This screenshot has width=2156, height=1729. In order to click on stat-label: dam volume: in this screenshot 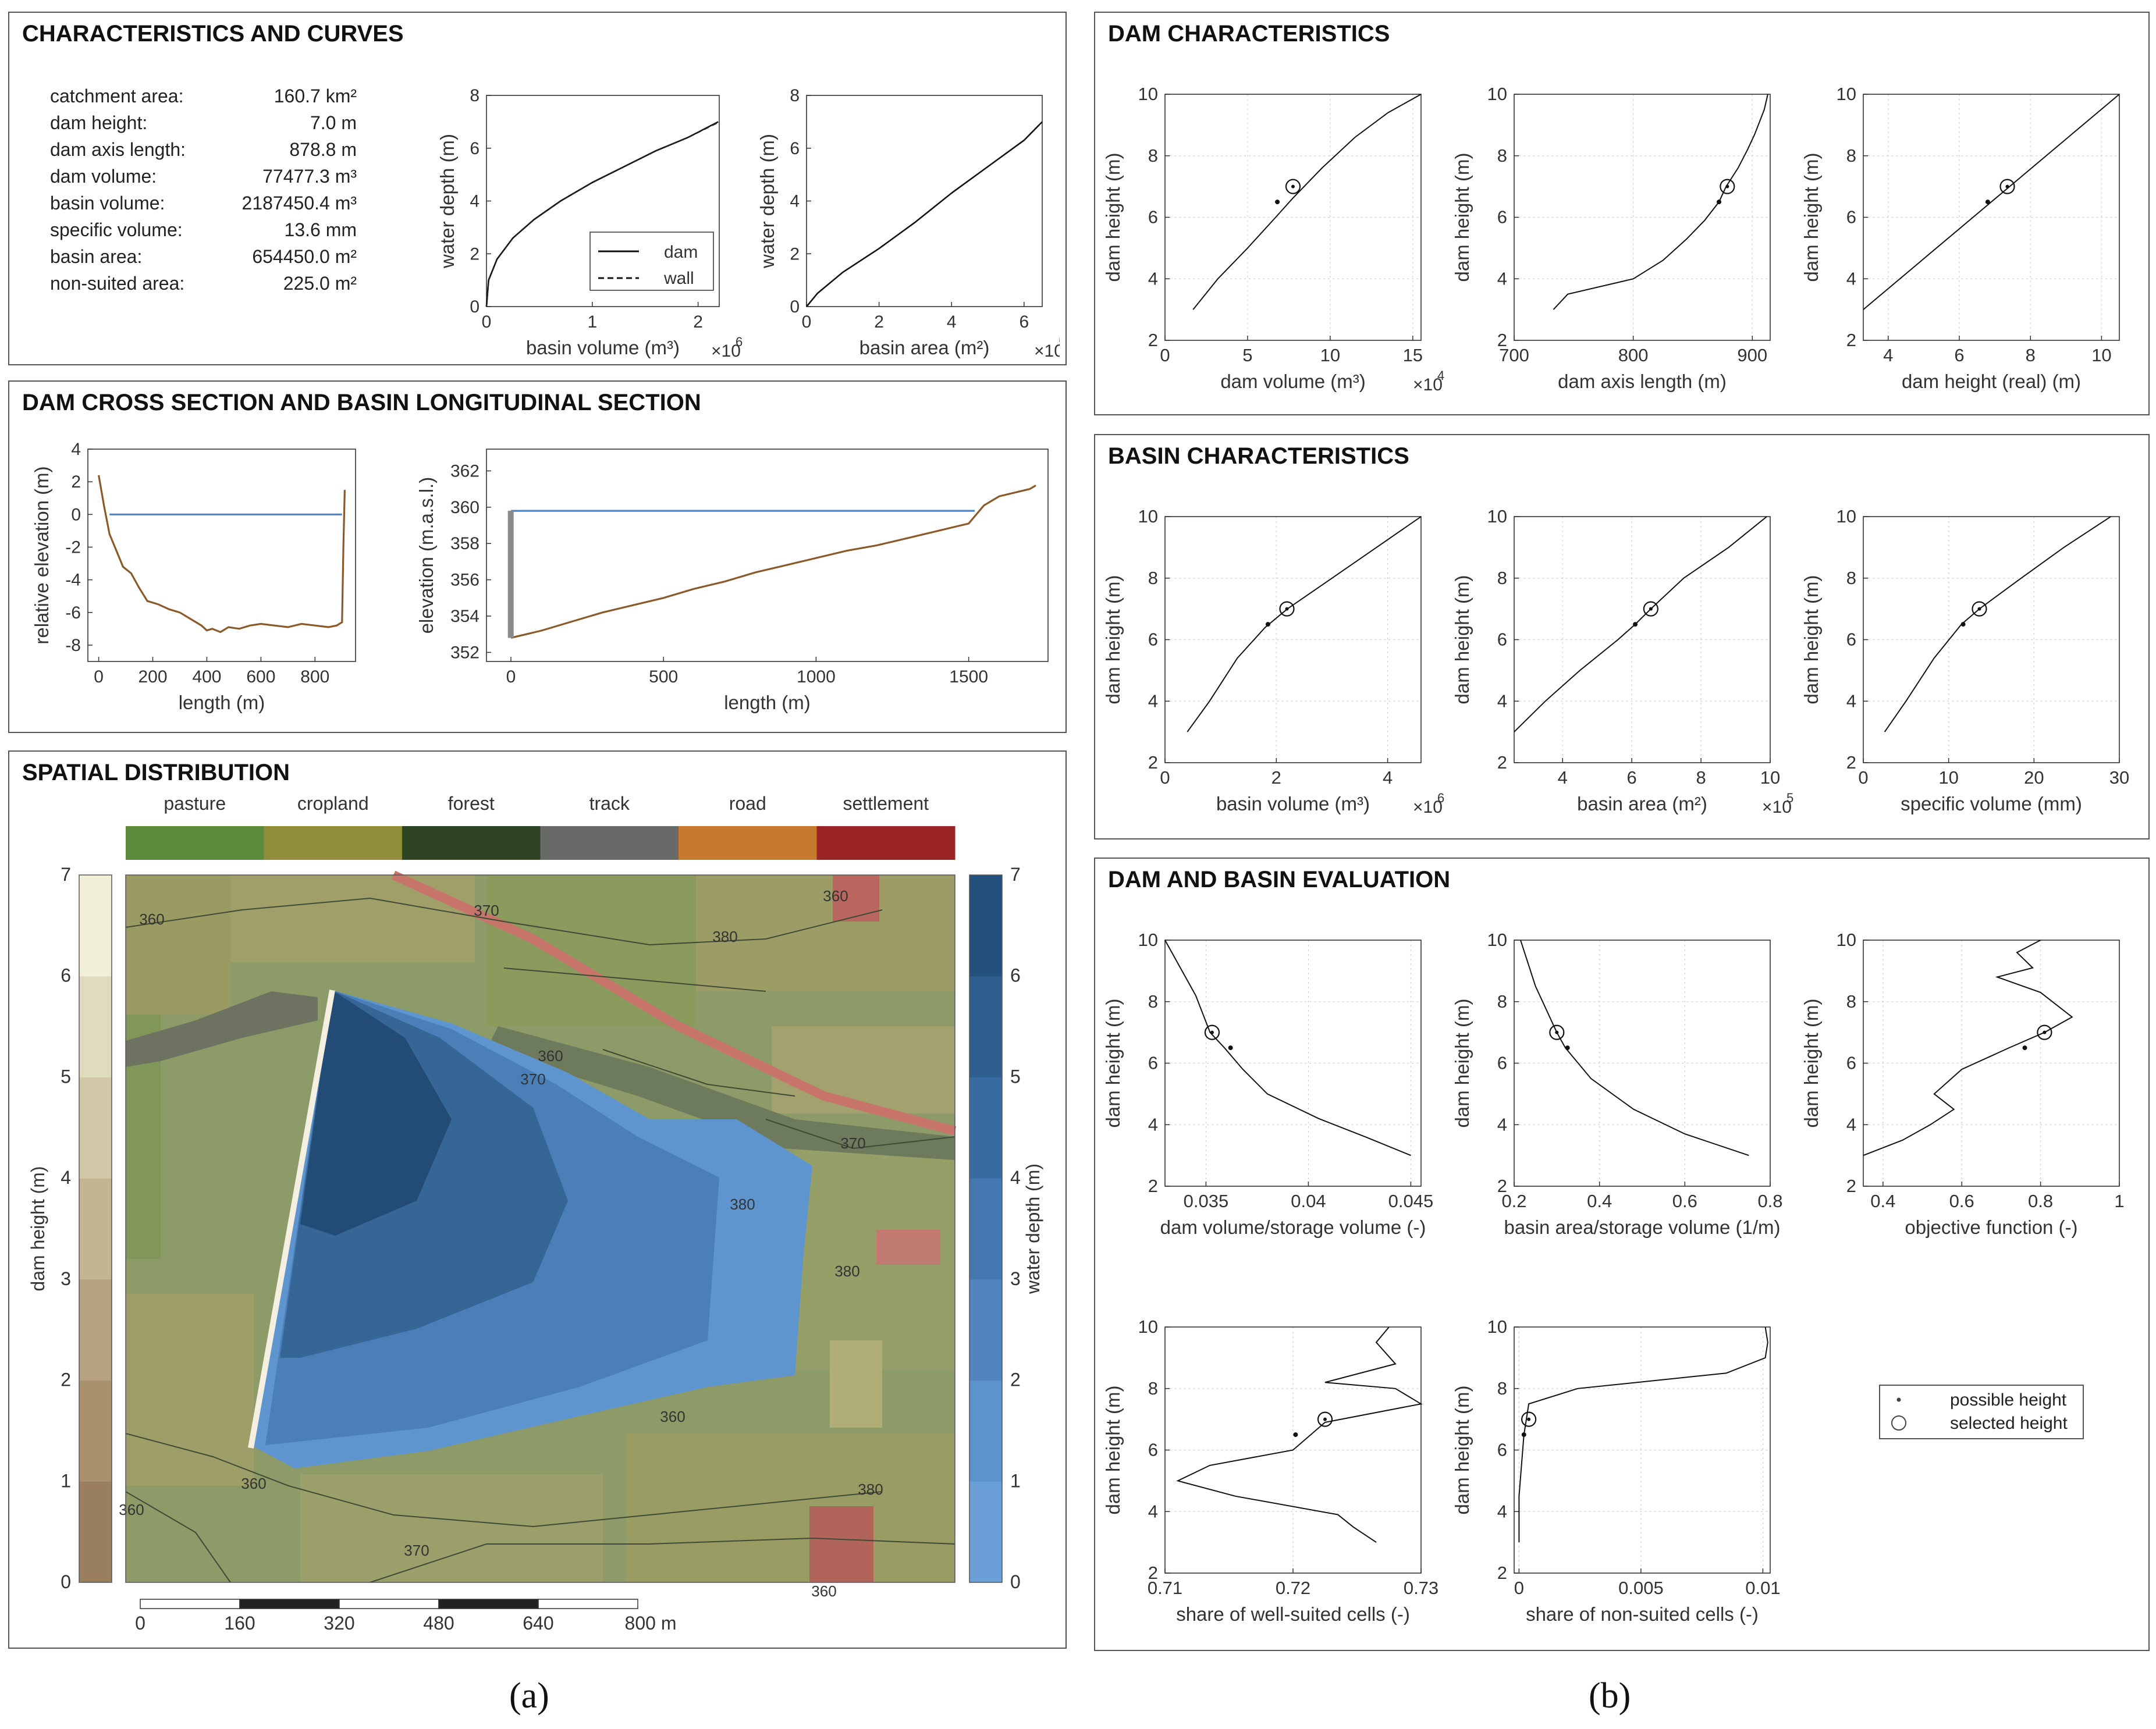, I will do `click(103, 176)`.